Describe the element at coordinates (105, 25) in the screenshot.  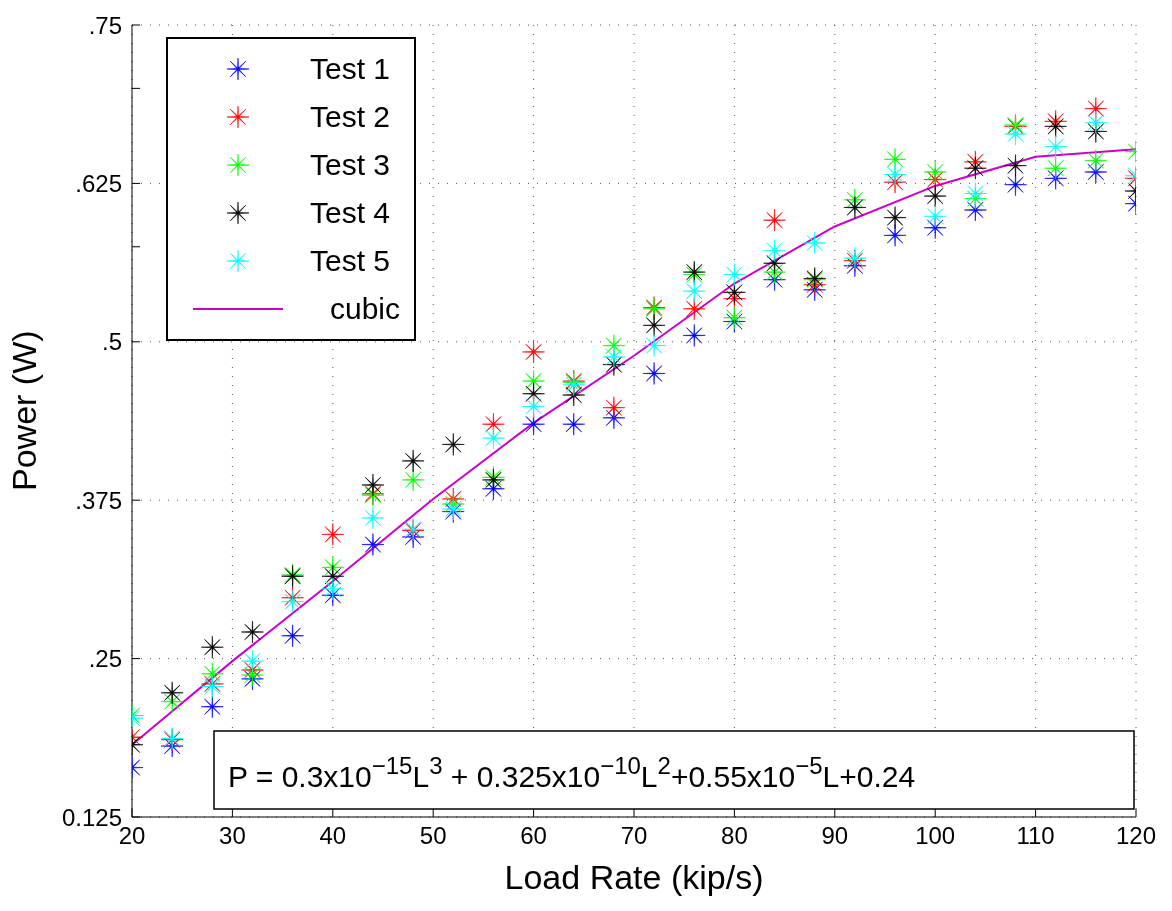
I see `y-tick-label: .75` at that location.